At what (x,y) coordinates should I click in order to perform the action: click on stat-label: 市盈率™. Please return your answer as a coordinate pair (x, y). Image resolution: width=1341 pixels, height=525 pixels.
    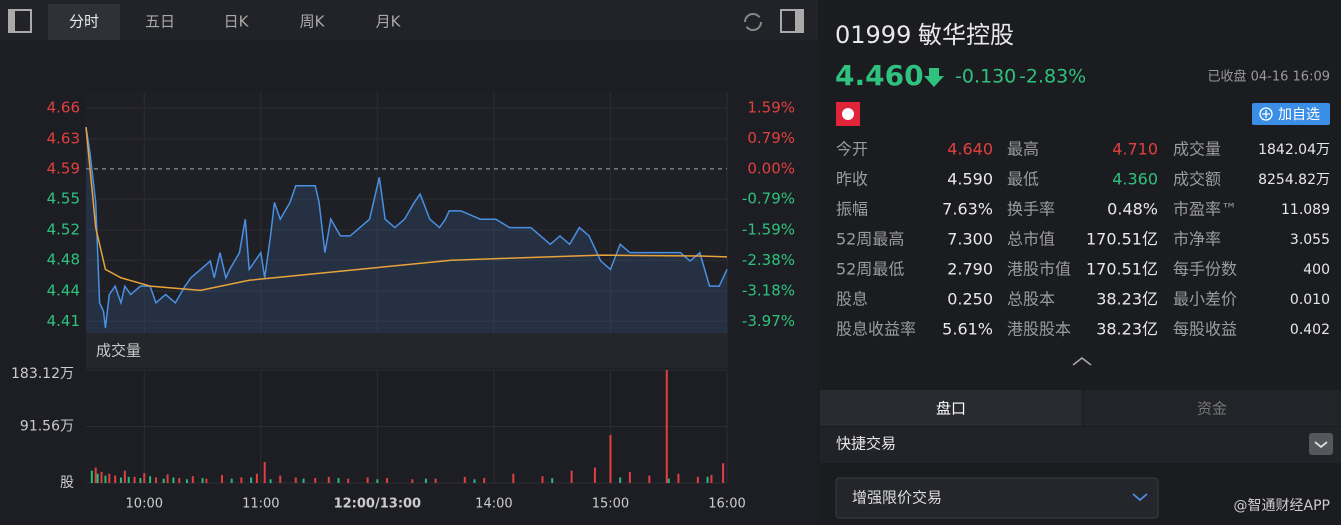
    Looking at the image, I should click on (1205, 209).